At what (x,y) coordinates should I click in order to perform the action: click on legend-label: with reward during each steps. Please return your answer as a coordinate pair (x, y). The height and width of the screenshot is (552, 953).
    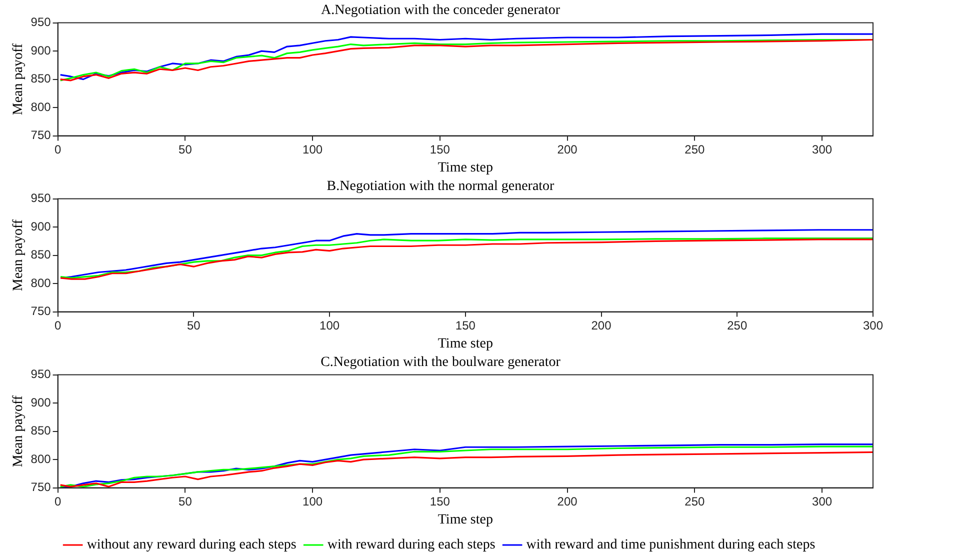
    Looking at the image, I should click on (411, 545).